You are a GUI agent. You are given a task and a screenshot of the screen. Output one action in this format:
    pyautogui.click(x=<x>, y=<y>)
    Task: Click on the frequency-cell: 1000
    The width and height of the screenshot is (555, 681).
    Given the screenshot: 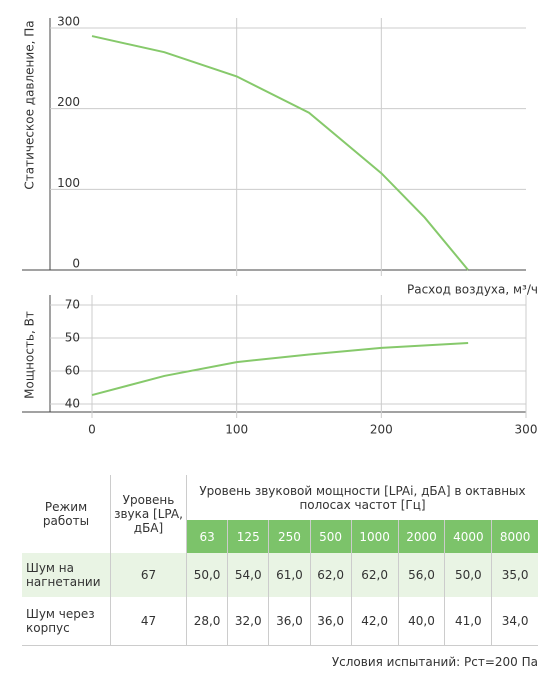 What is the action you would take?
    pyautogui.click(x=375, y=536)
    